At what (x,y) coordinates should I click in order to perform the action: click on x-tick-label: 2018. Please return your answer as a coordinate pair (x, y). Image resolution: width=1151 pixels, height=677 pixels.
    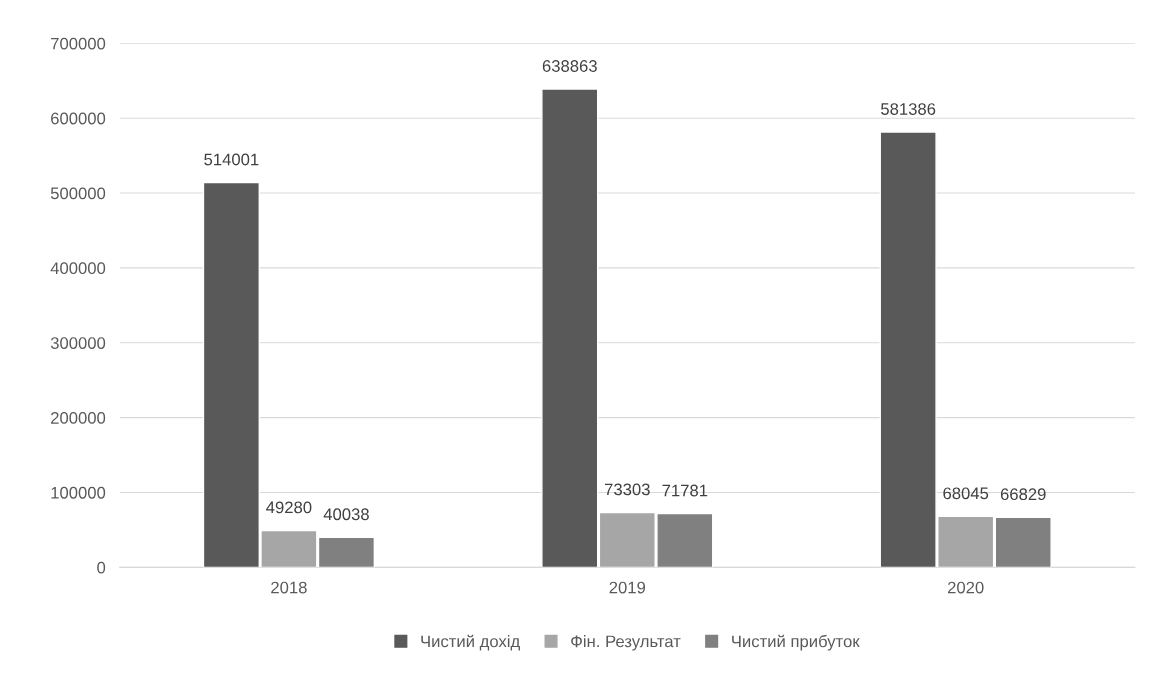
    Looking at the image, I should click on (289, 587).